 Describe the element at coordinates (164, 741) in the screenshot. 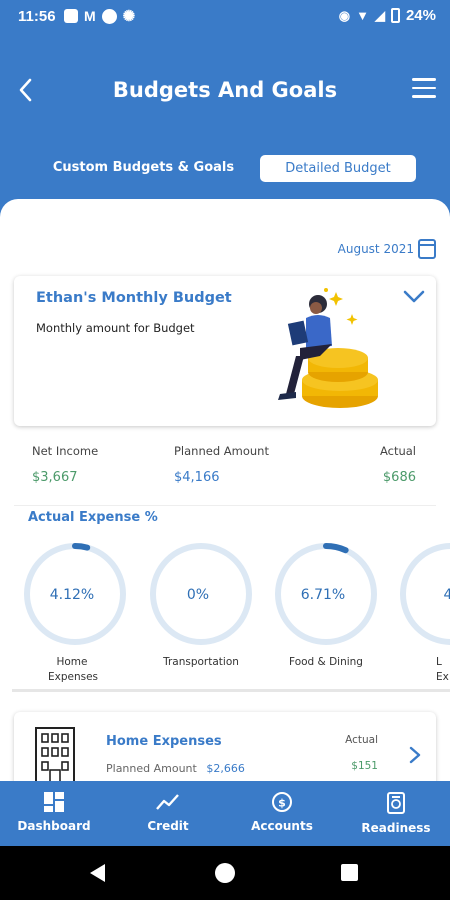

I see `category-title: Home Expenses` at that location.